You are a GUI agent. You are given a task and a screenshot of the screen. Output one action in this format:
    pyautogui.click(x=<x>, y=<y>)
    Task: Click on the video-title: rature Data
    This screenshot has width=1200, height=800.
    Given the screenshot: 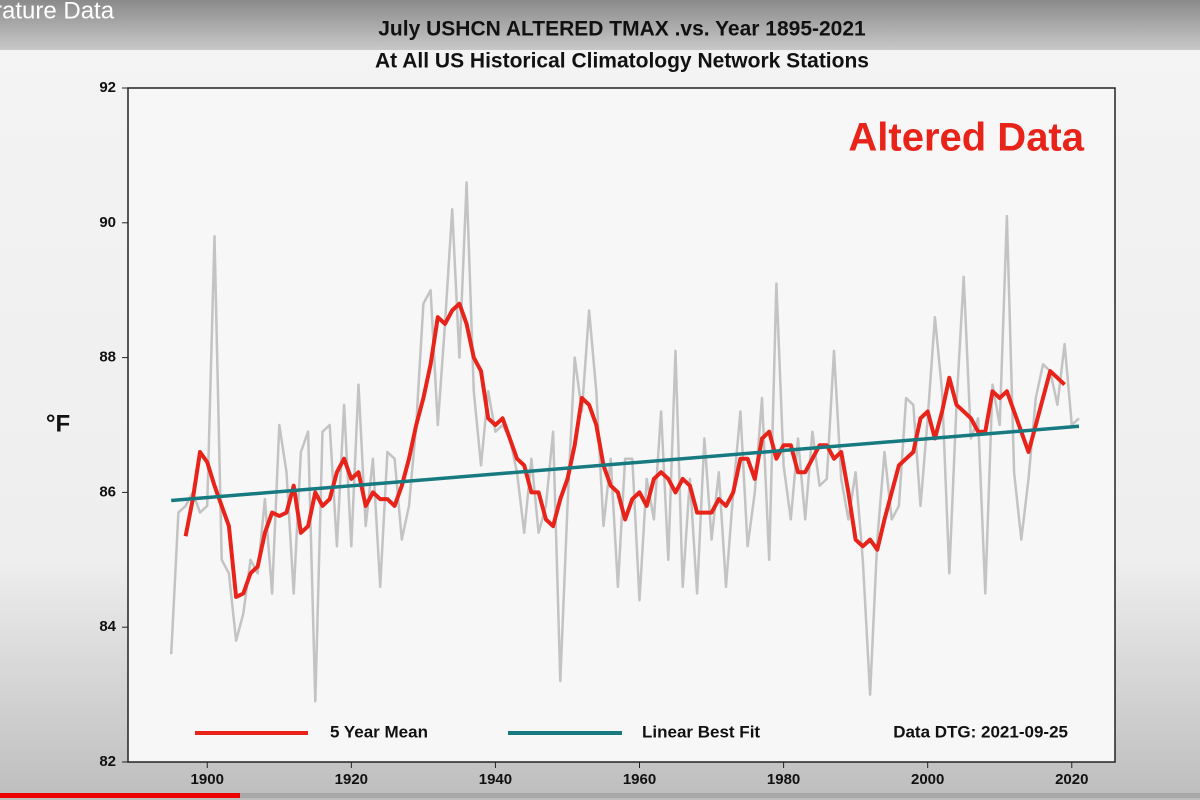 What is the action you would take?
    pyautogui.click(x=57, y=12)
    